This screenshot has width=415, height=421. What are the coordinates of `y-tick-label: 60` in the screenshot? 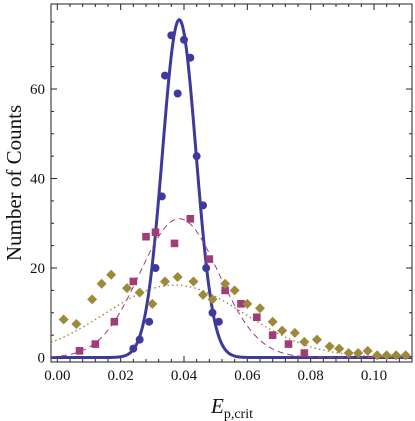 It's located at (37, 90).